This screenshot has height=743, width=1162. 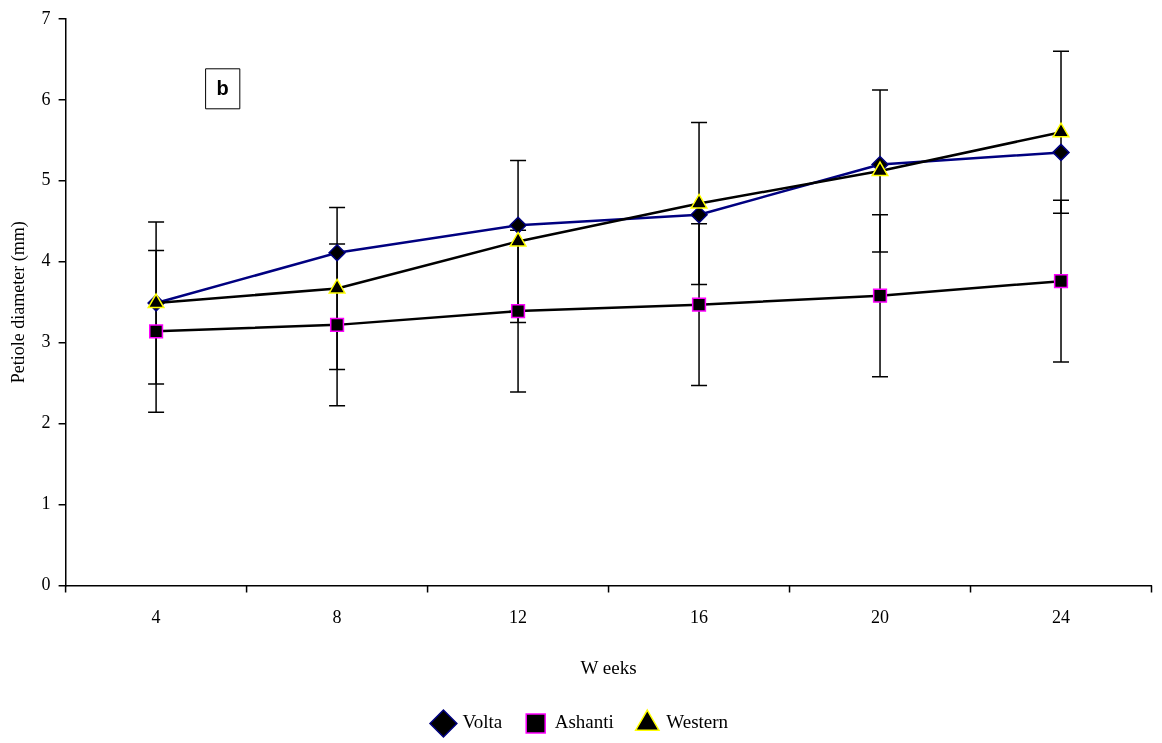 What do you see at coordinates (18, 302) in the screenshot?
I see `y-axis-title: Petiole diameter (mm)` at bounding box center [18, 302].